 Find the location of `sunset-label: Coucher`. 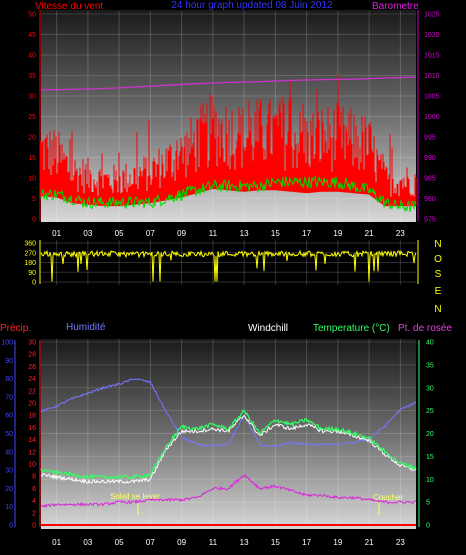

sunset-label: Coucher is located at coordinates (388, 497).